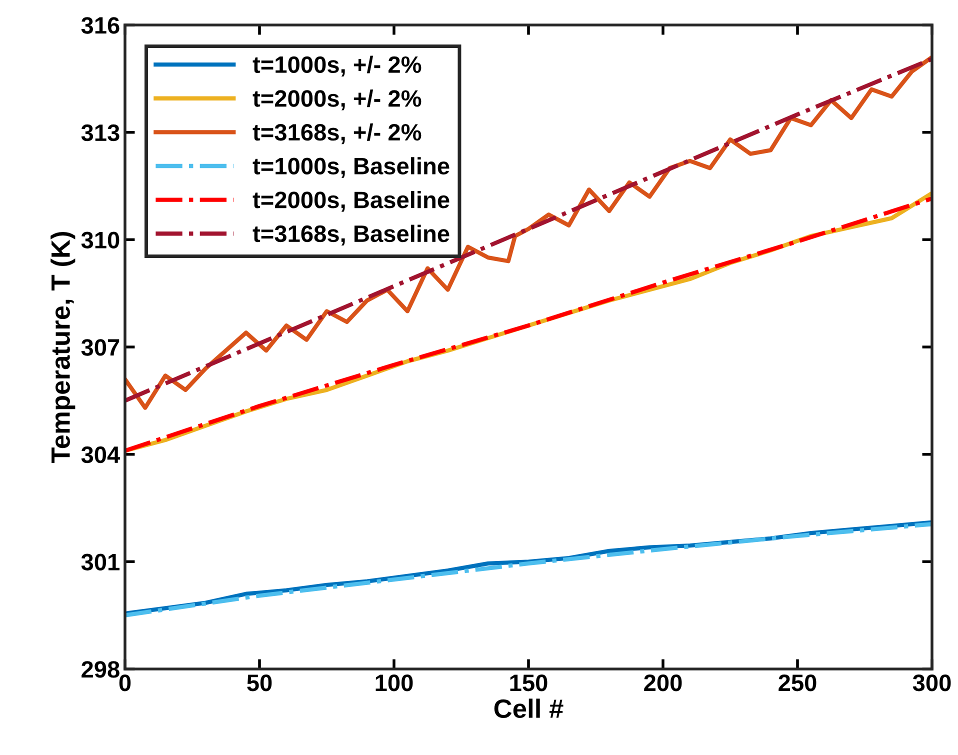 The image size is (958, 755). I want to click on legend-label: t=1000s, Baseline, so click(351, 167).